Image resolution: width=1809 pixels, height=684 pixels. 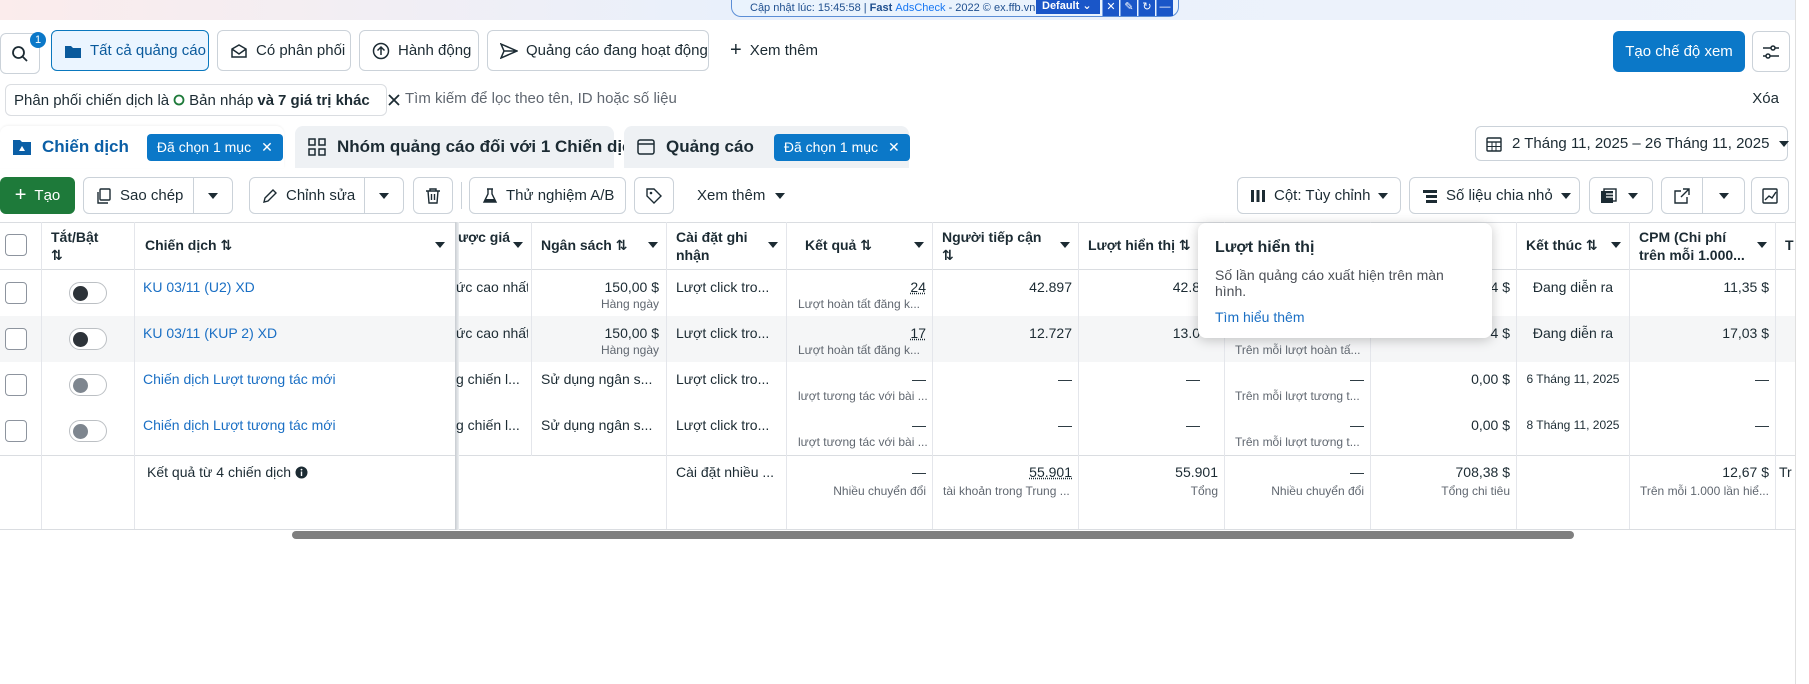 What do you see at coordinates (1802, 342) in the screenshot?
I see `vertical-scrollbar` at bounding box center [1802, 342].